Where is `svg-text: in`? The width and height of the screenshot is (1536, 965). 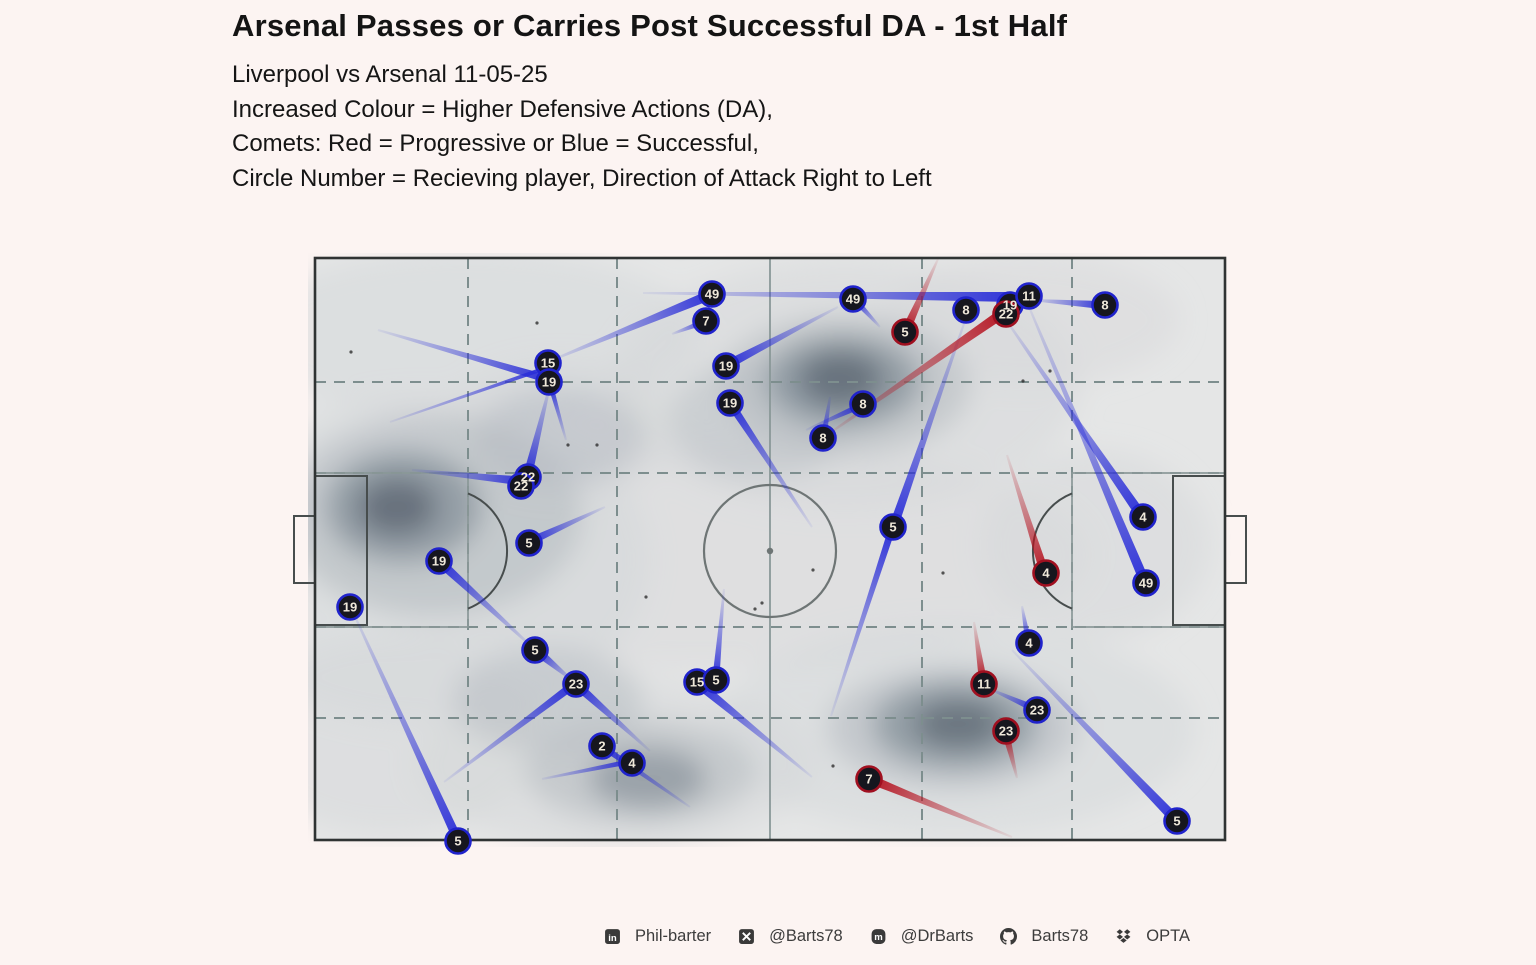
svg-text: in is located at coordinates (612, 937).